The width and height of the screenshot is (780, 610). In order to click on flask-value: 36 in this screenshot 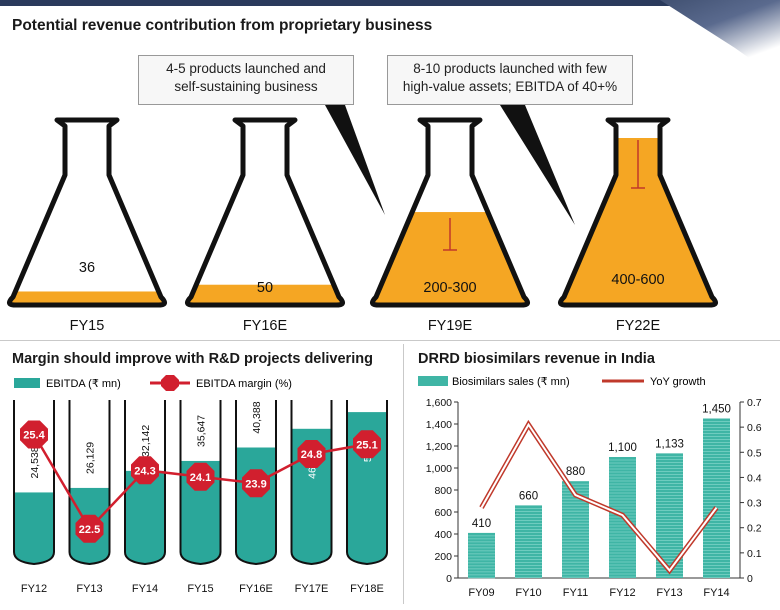, I will do `click(87, 268)`.